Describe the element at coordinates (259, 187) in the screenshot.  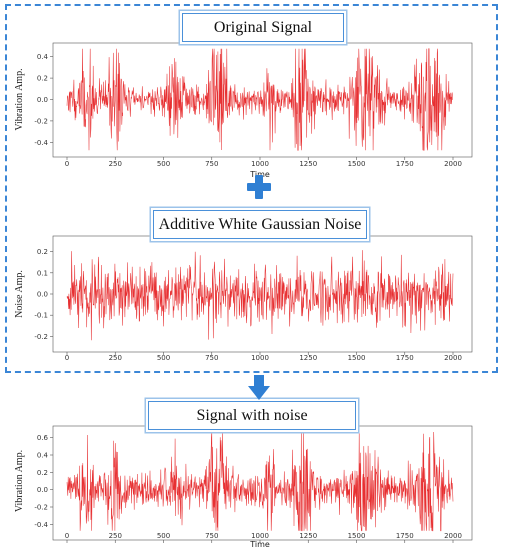
I see `plus-icon` at that location.